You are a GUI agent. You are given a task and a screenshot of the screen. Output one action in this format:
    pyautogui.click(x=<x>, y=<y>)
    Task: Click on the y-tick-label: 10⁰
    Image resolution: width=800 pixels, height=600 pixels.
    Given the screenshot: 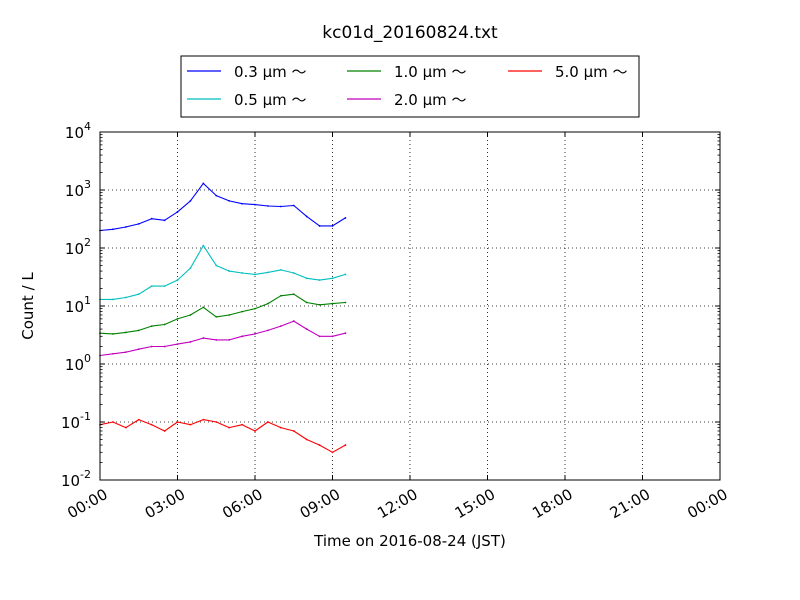 What is the action you would take?
    pyautogui.click(x=78, y=363)
    